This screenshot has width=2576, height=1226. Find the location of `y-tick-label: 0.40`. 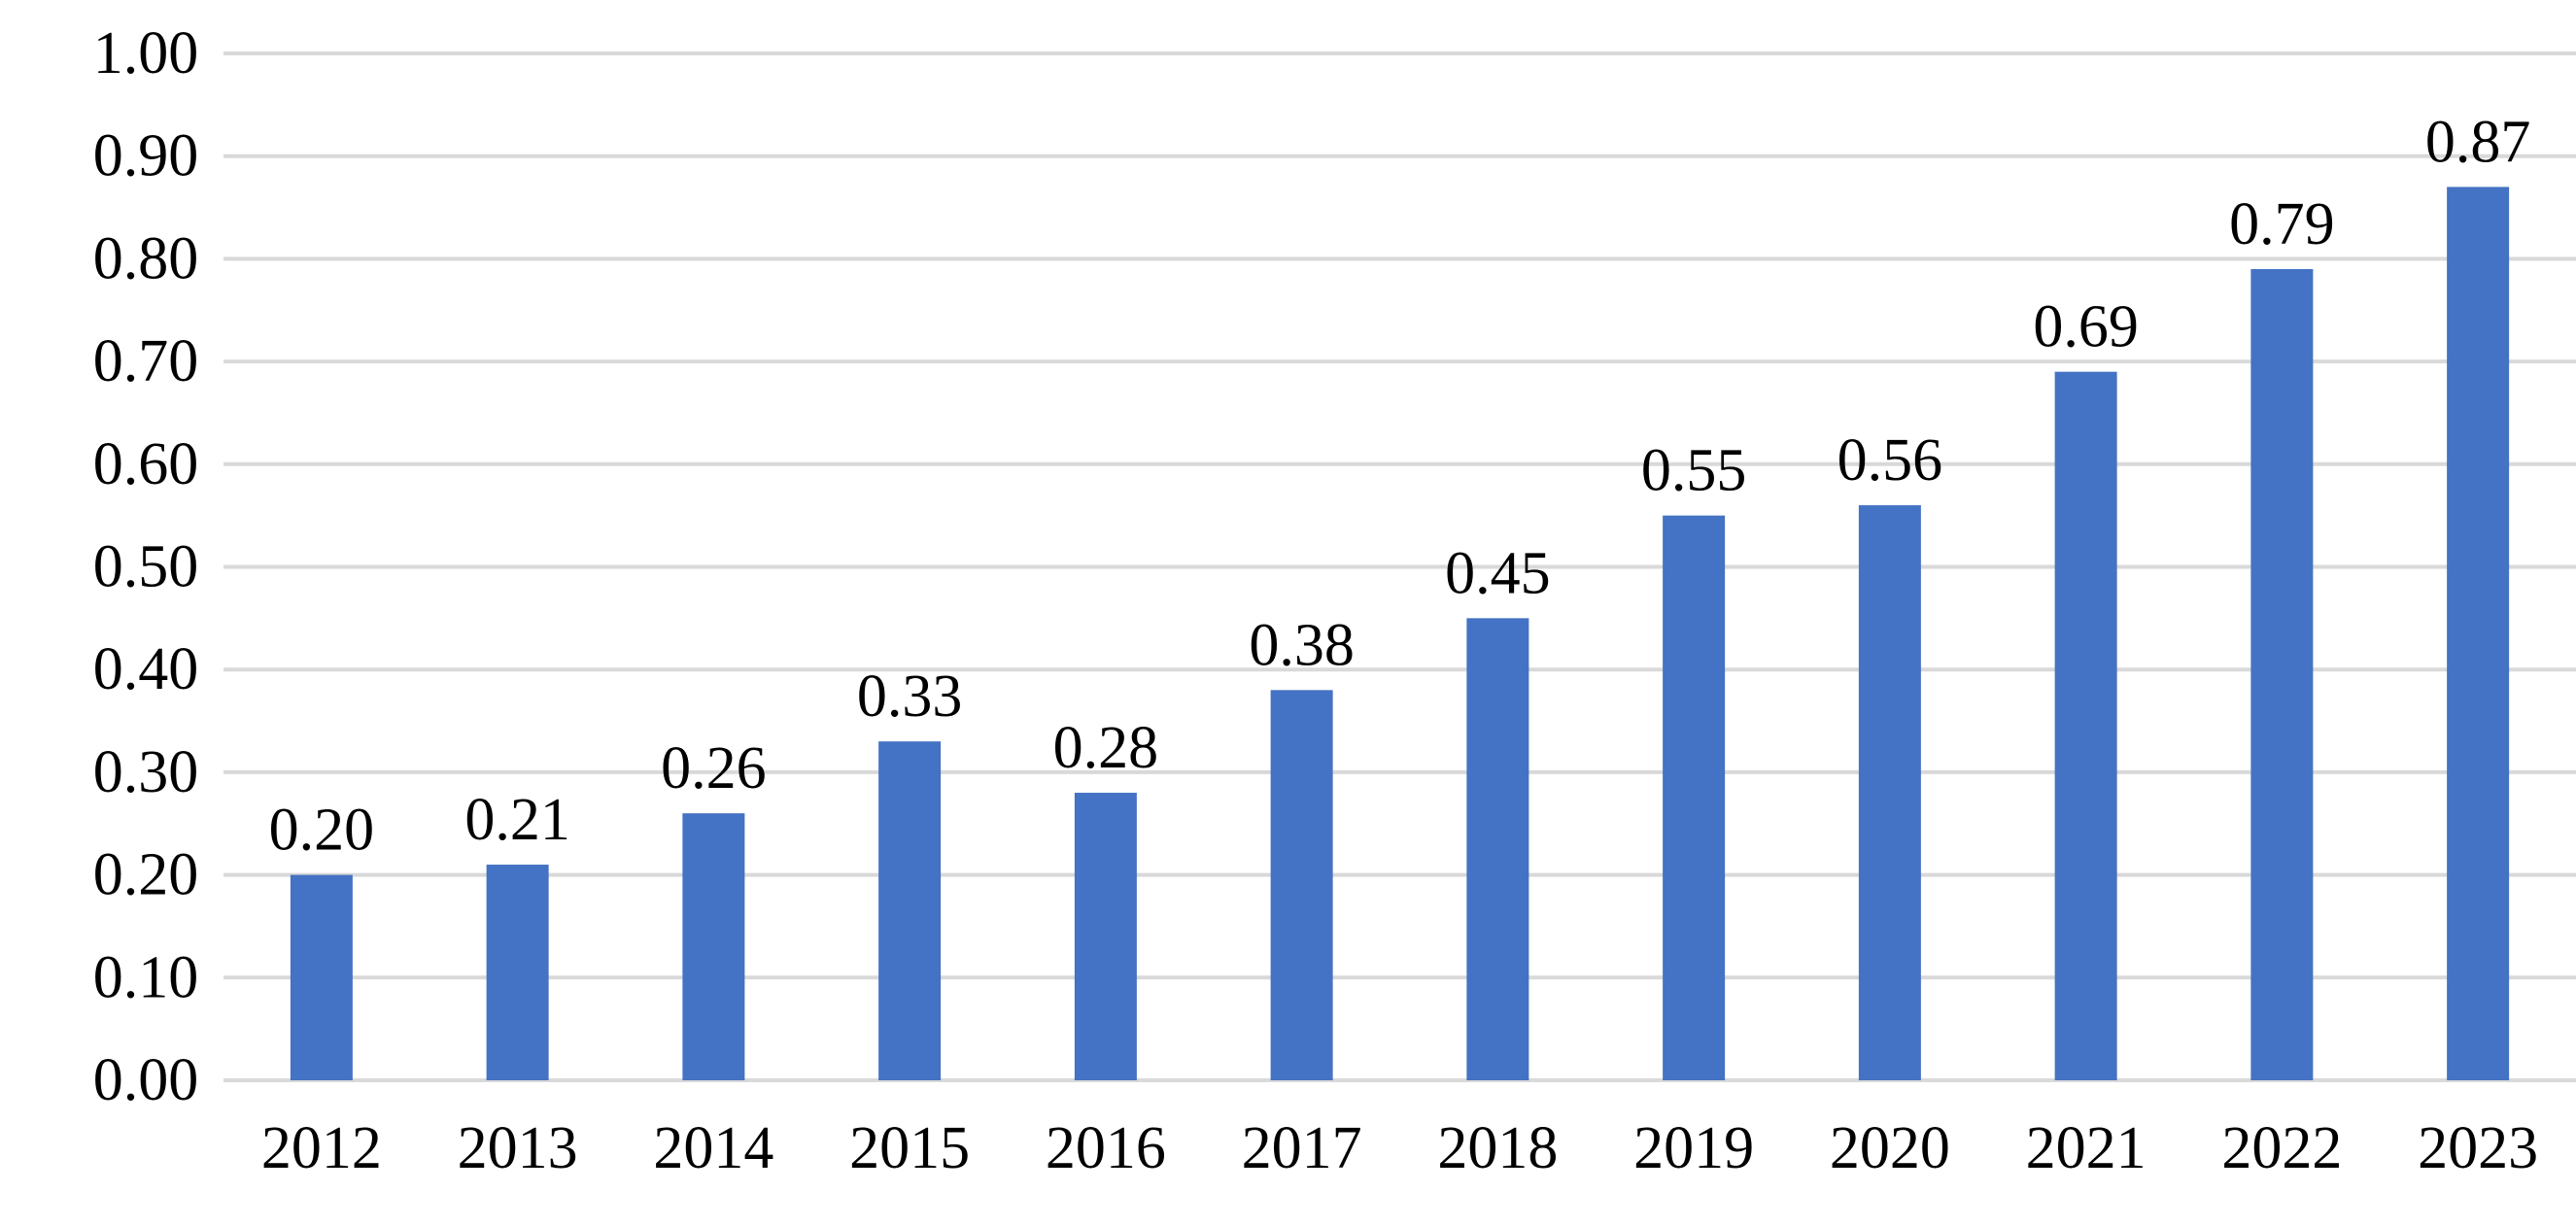

y-tick-label: 0.40 is located at coordinates (146, 669).